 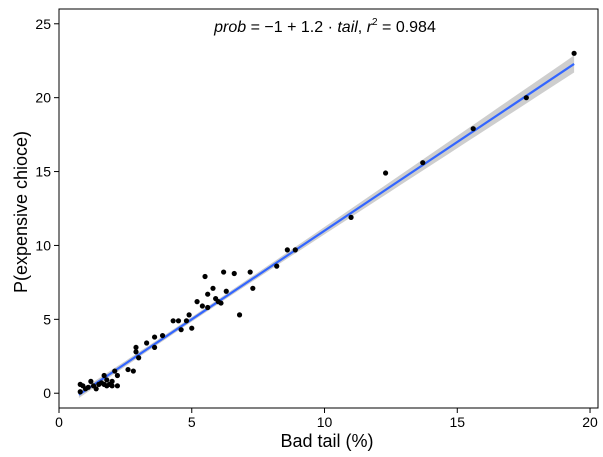 What do you see at coordinates (21, 212) in the screenshot?
I see `y-axis-title: P(expensive chioce)` at bounding box center [21, 212].